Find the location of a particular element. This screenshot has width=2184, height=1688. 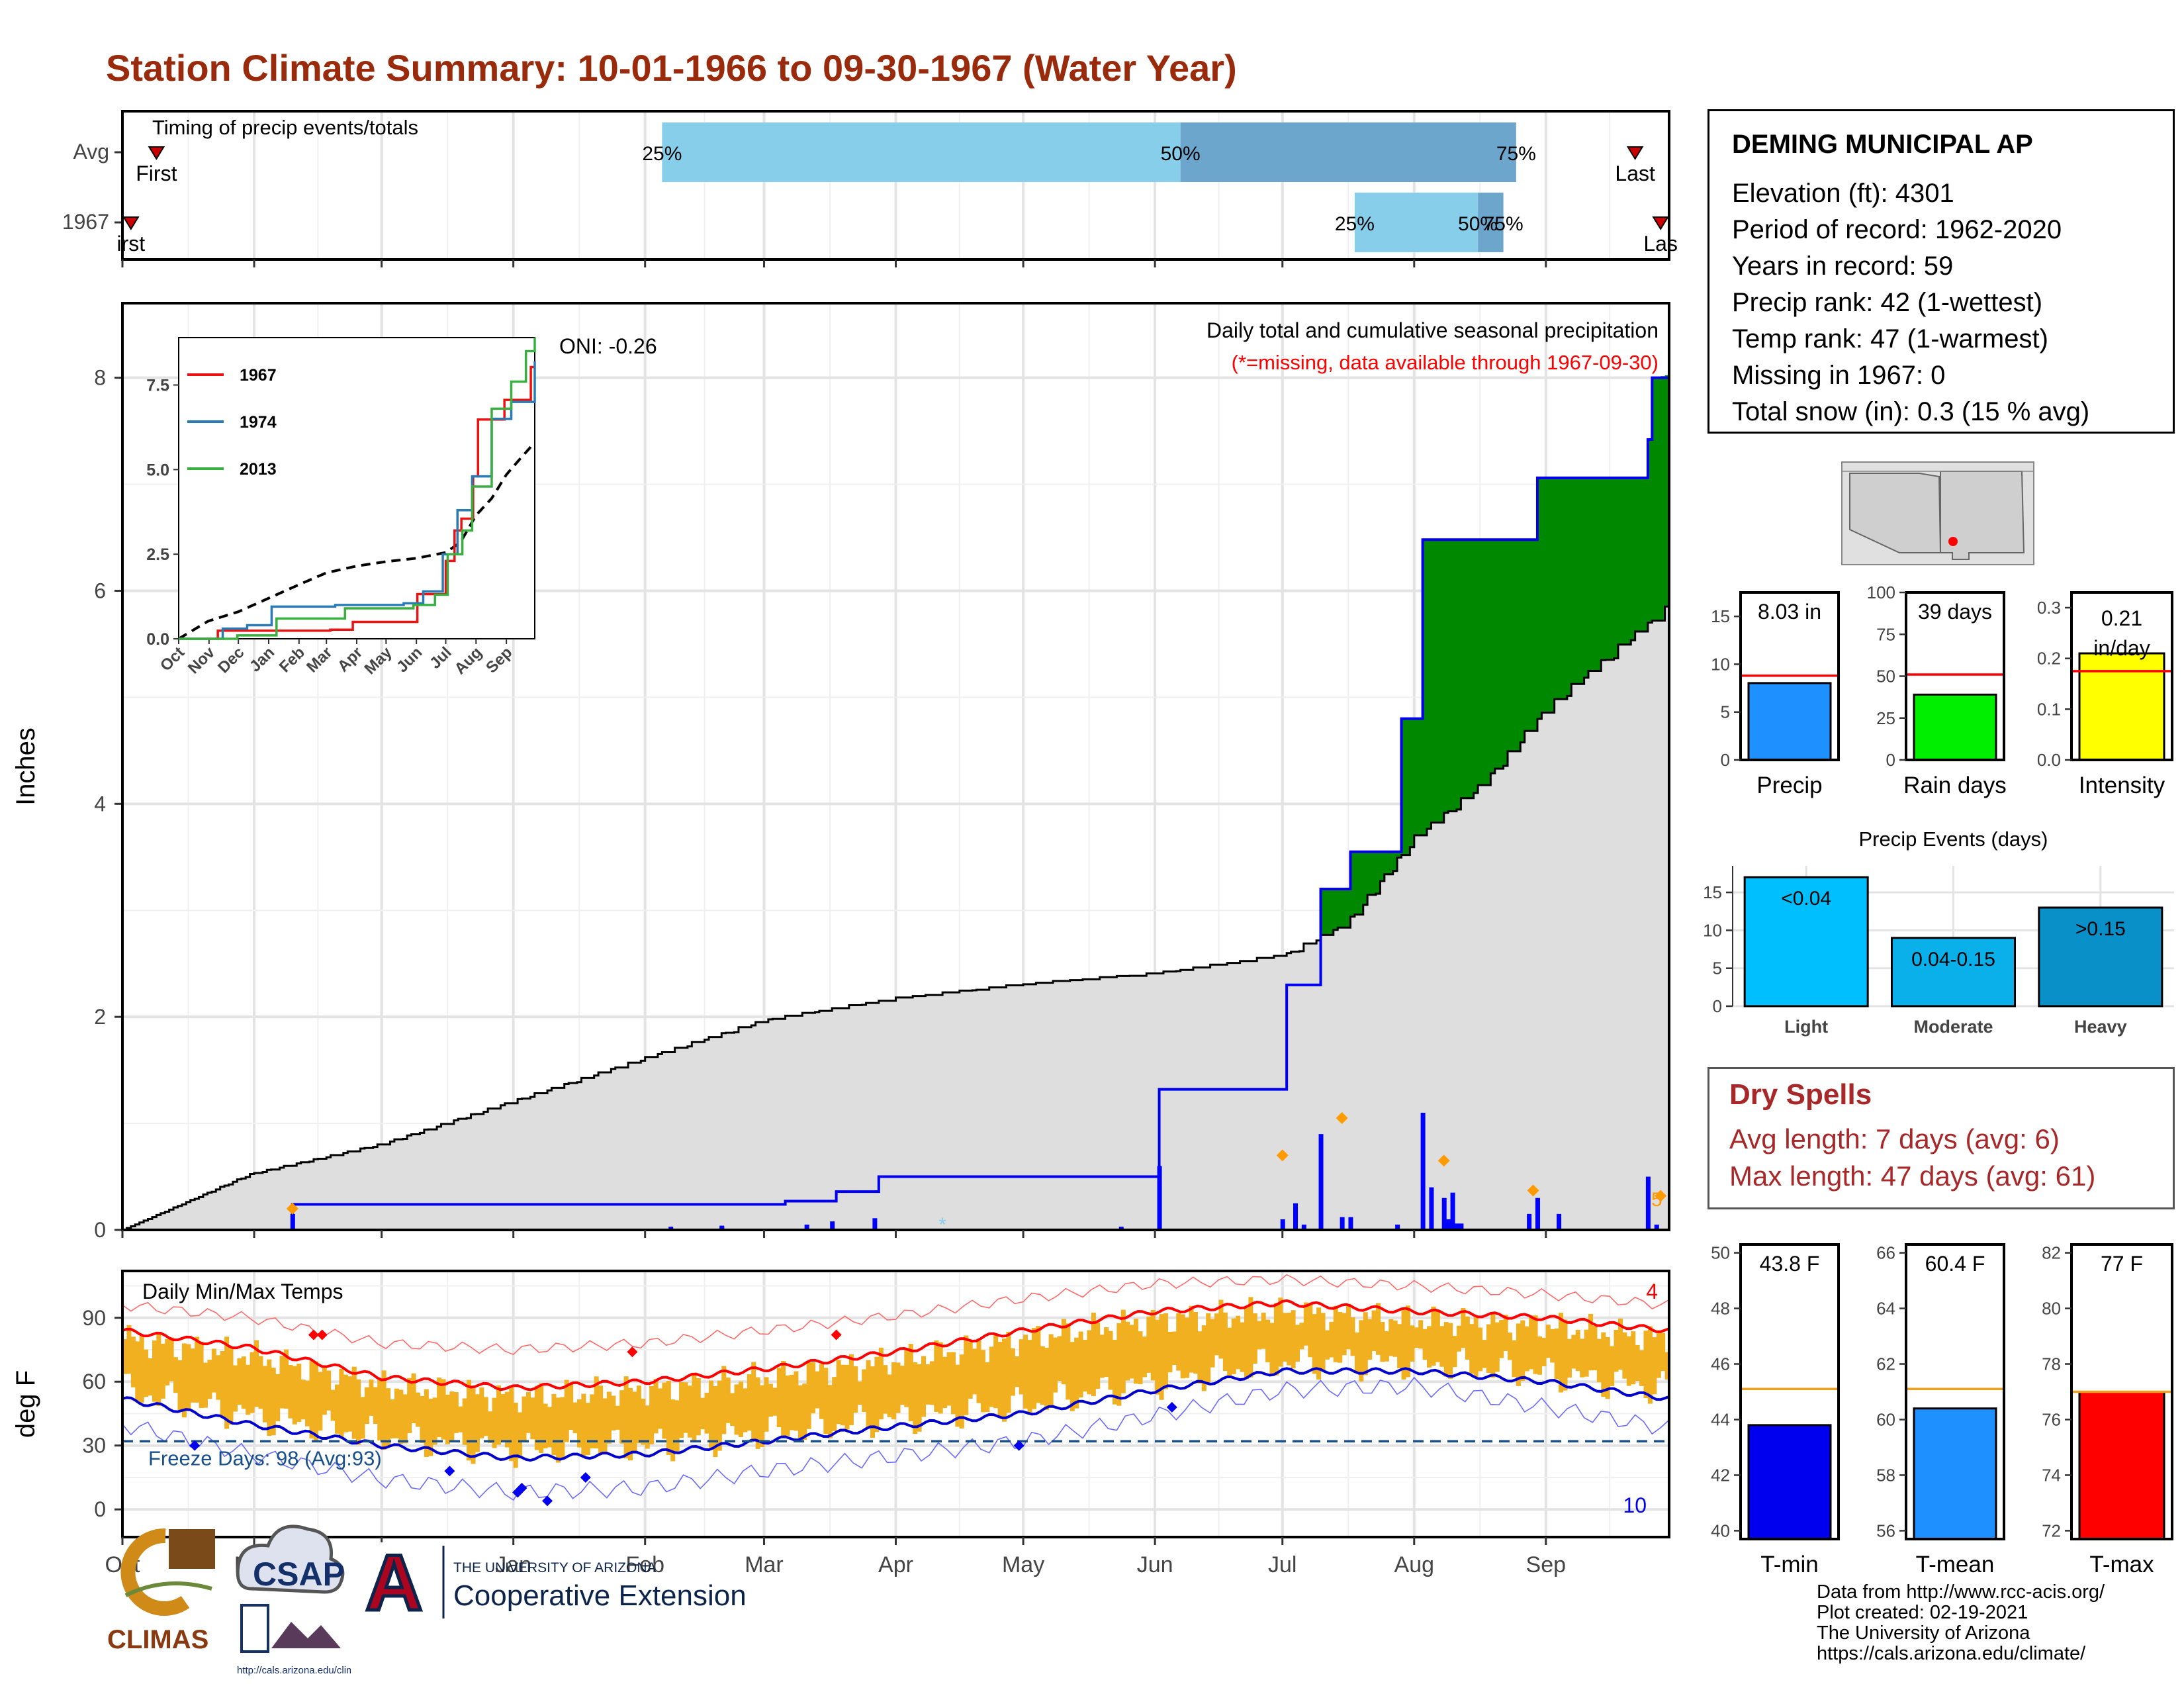

snow-marker: * is located at coordinates (942, 1225).